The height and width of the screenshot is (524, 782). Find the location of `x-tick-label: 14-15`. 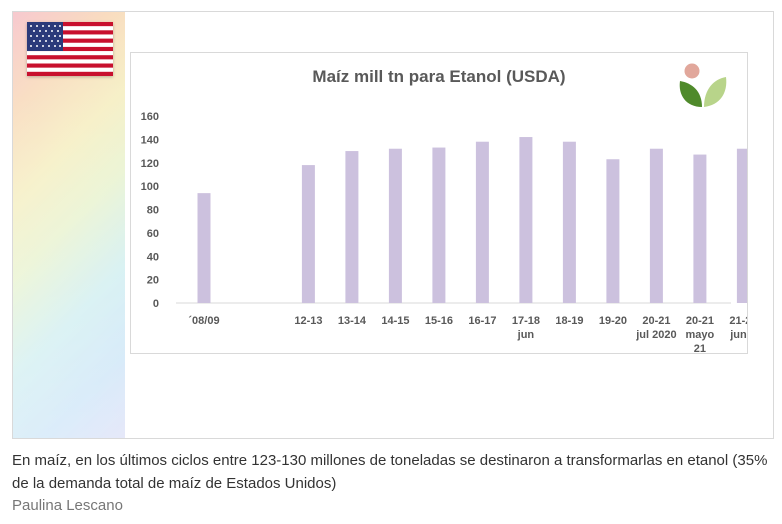

x-tick-label: 14-15 is located at coordinates (395, 321).